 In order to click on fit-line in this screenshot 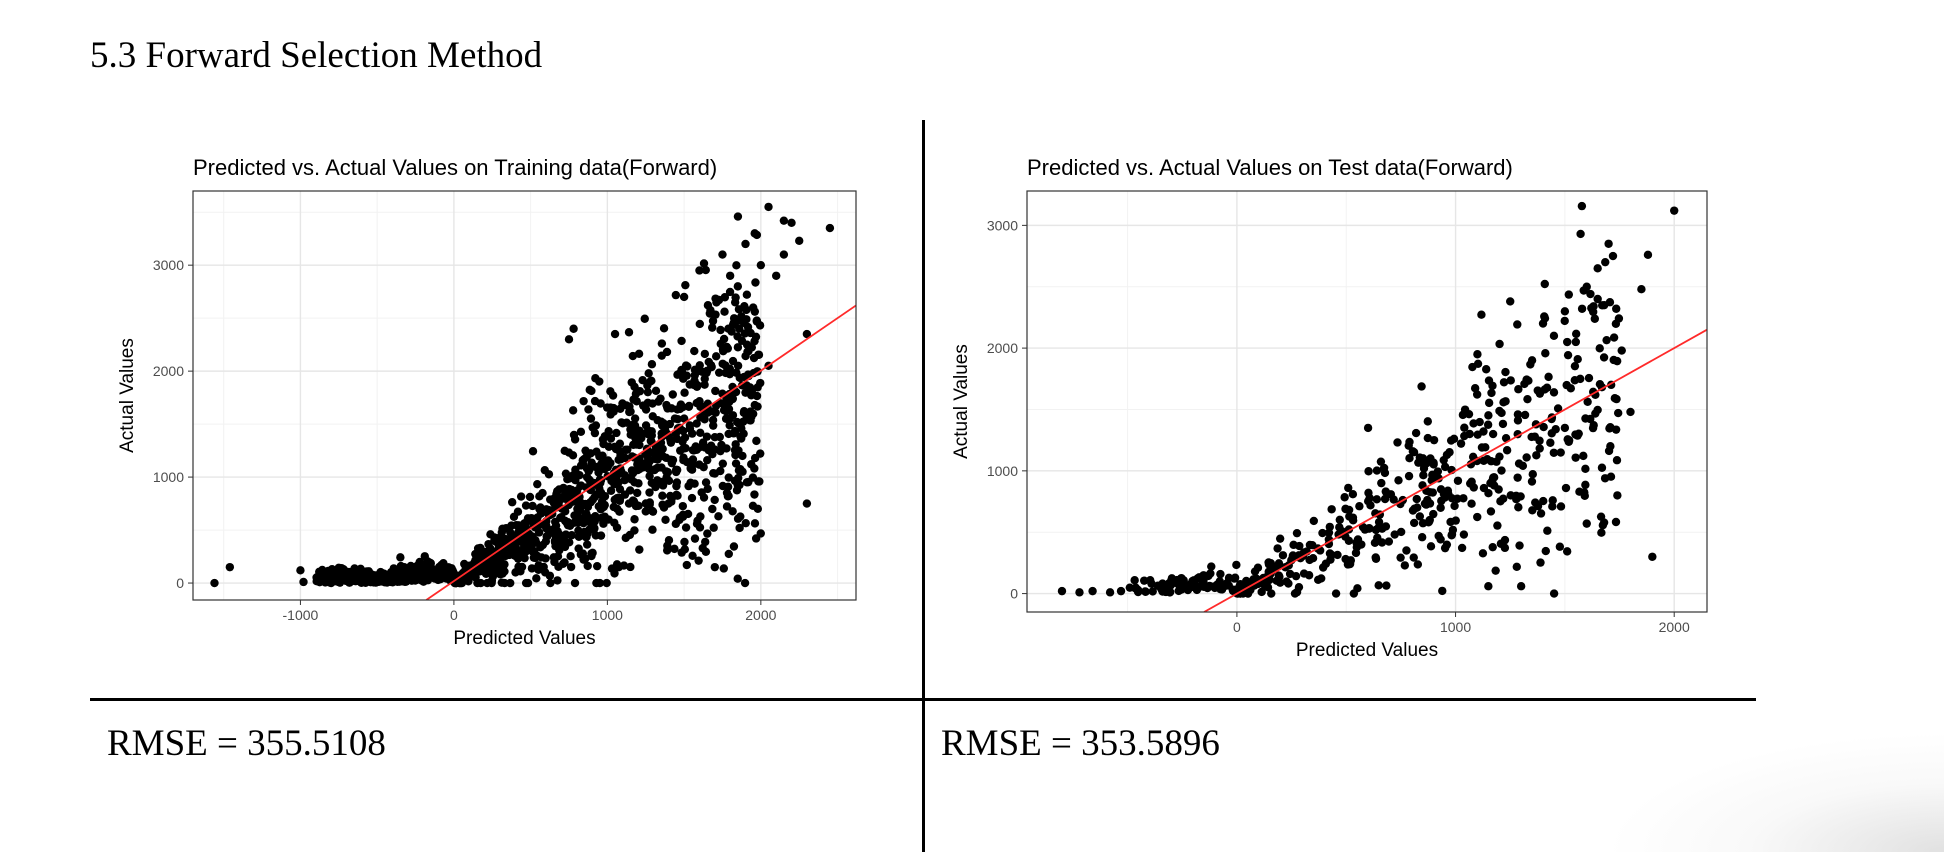, I will do `click(640, 452)`.